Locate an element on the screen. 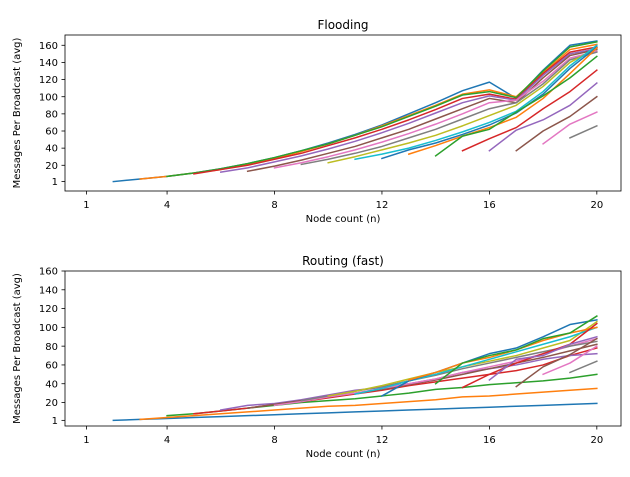 This screenshot has width=630, height=477. chart-title: Flooding is located at coordinates (342, 25).